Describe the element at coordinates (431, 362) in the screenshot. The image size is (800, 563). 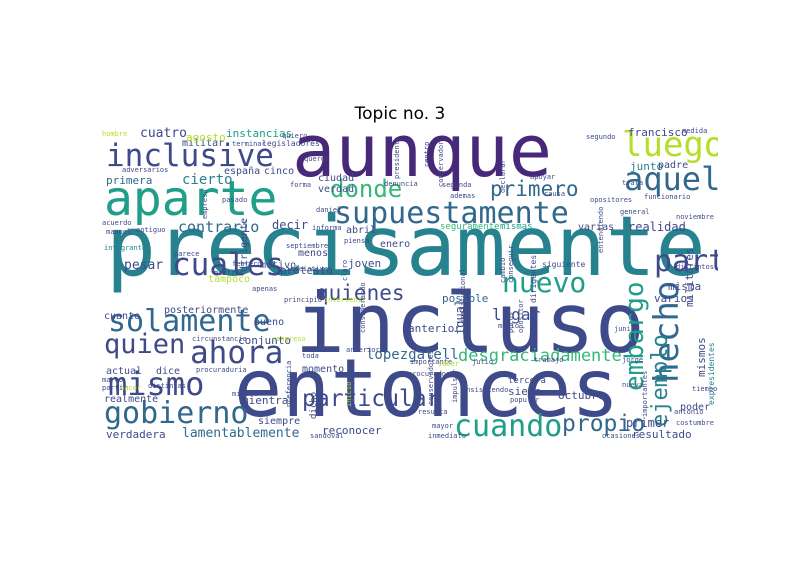
I see `word-importante: importante` at that location.